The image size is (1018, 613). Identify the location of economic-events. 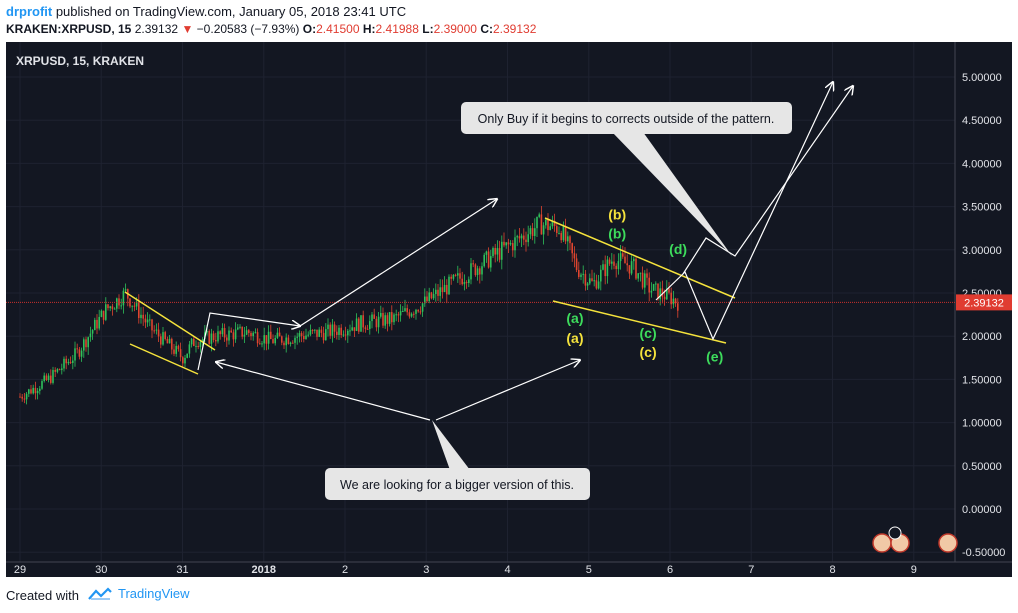
(915, 539).